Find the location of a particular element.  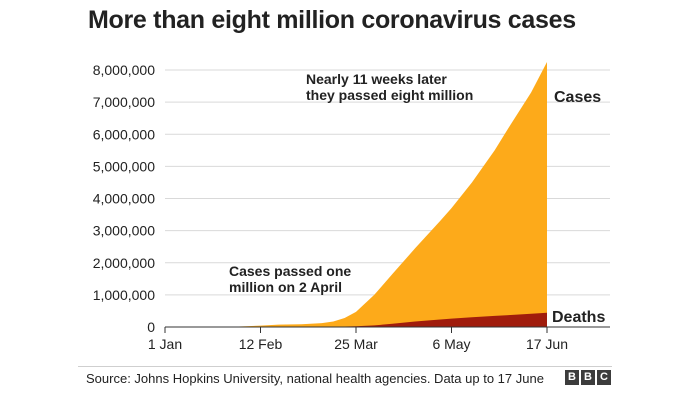

y-tick-label: 1,000,000 is located at coordinates (124, 295).